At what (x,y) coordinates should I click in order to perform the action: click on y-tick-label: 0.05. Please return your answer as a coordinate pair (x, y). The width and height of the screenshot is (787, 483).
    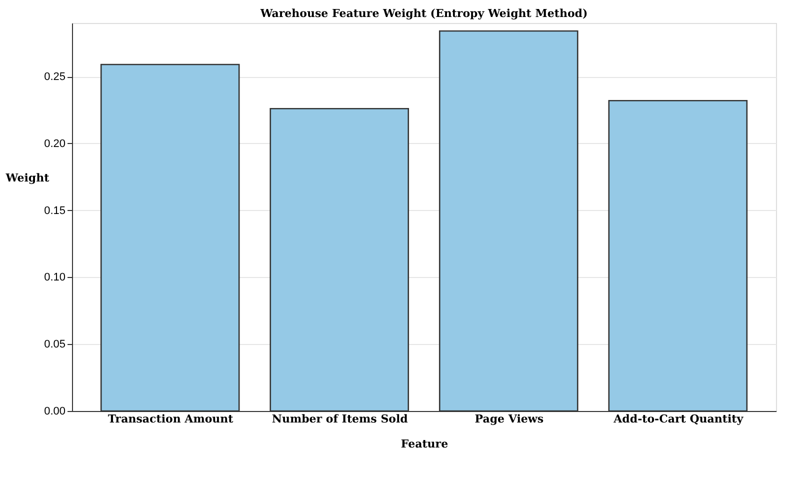
    Looking at the image, I should click on (55, 344).